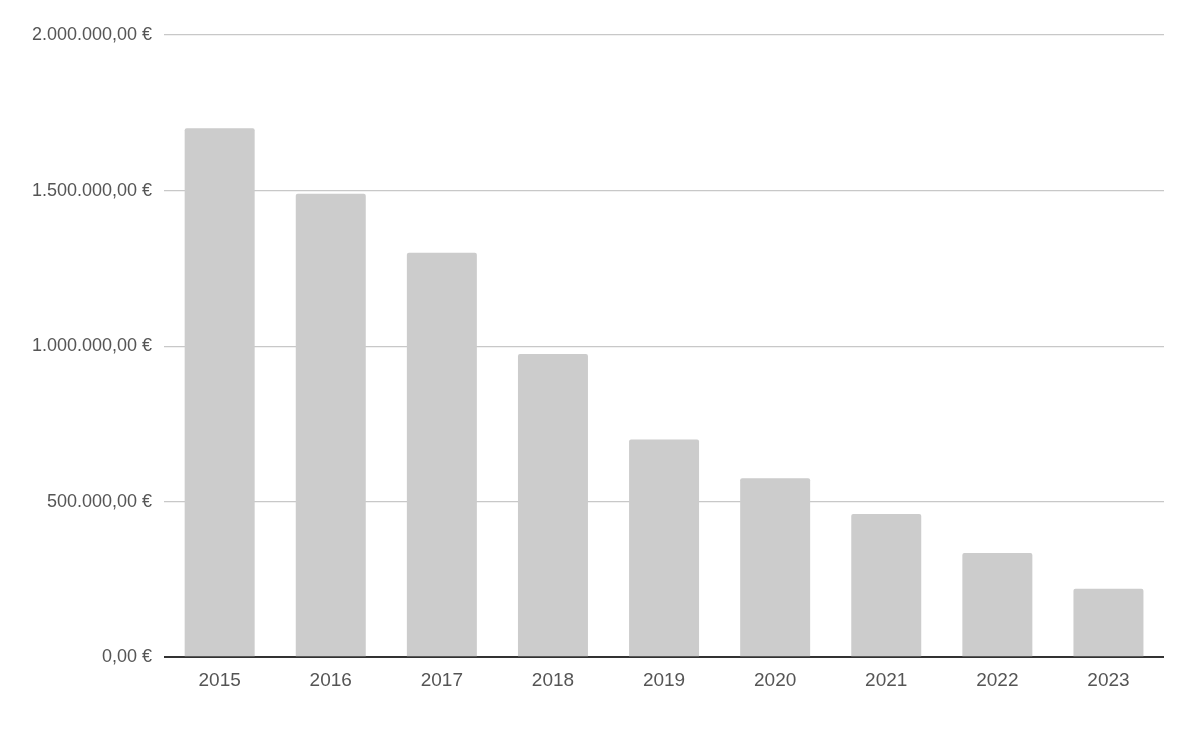 The image size is (1200, 734). Describe the element at coordinates (441, 679) in the screenshot. I see `x-tick-label: 2017` at that location.